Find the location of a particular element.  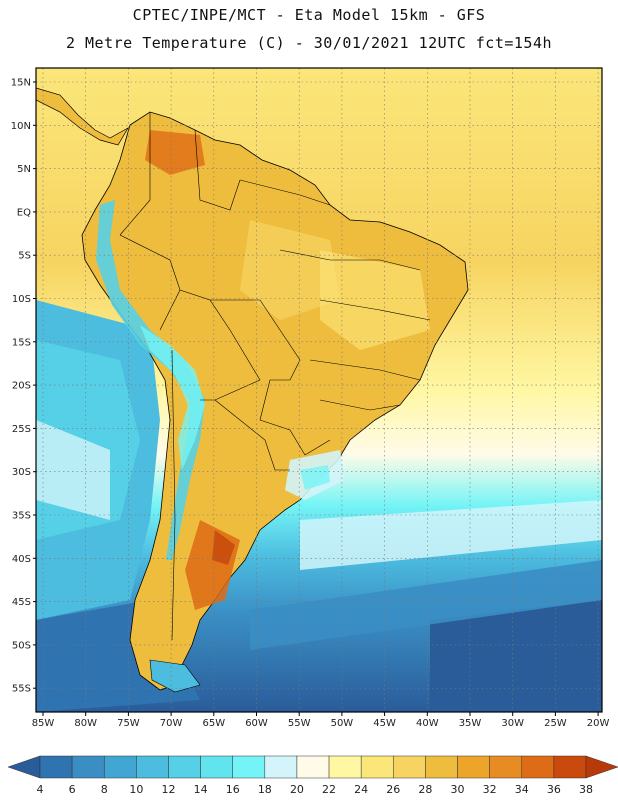

colorbar-level-label: 26 is located at coordinates (393, 789).